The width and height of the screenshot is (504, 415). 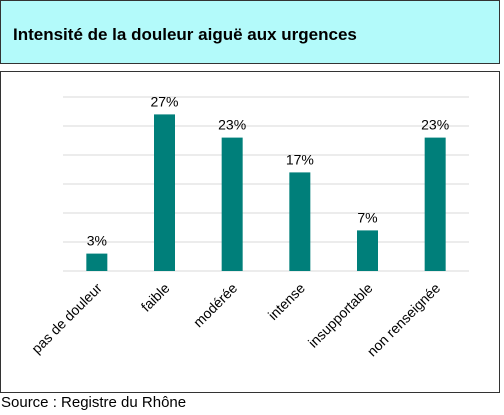 I want to click on data-label: 27%, so click(x=164, y=101).